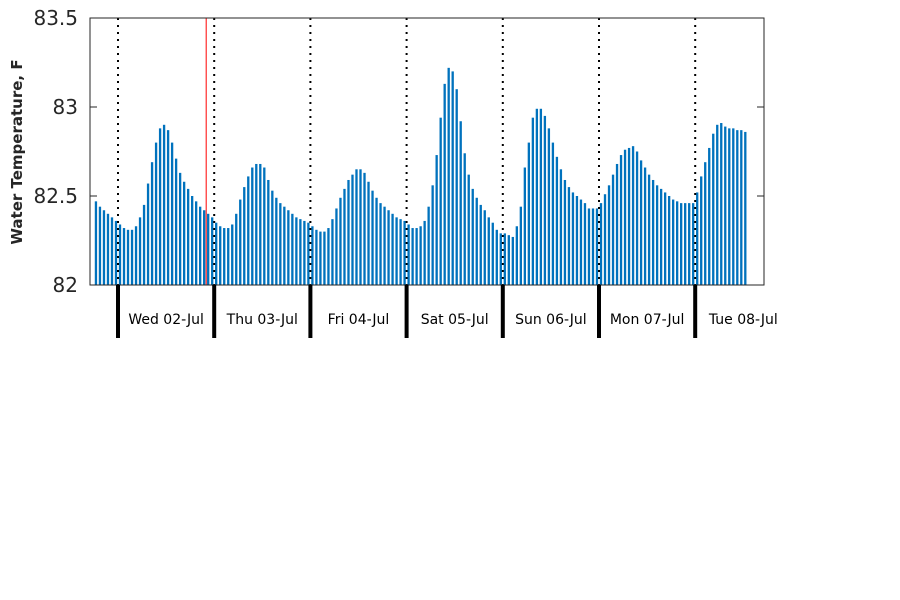 The image size is (900, 600). I want to click on y-tick-label: 83.5, so click(55, 18).